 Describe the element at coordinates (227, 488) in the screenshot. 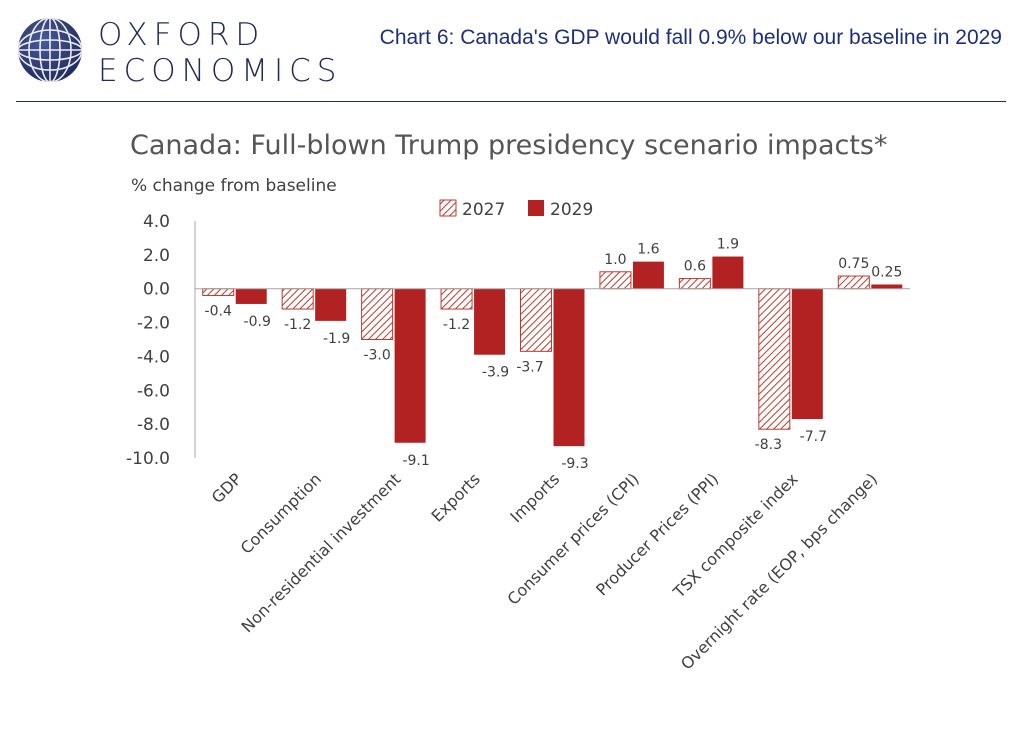

I see `x-category-label: GDP` at that location.